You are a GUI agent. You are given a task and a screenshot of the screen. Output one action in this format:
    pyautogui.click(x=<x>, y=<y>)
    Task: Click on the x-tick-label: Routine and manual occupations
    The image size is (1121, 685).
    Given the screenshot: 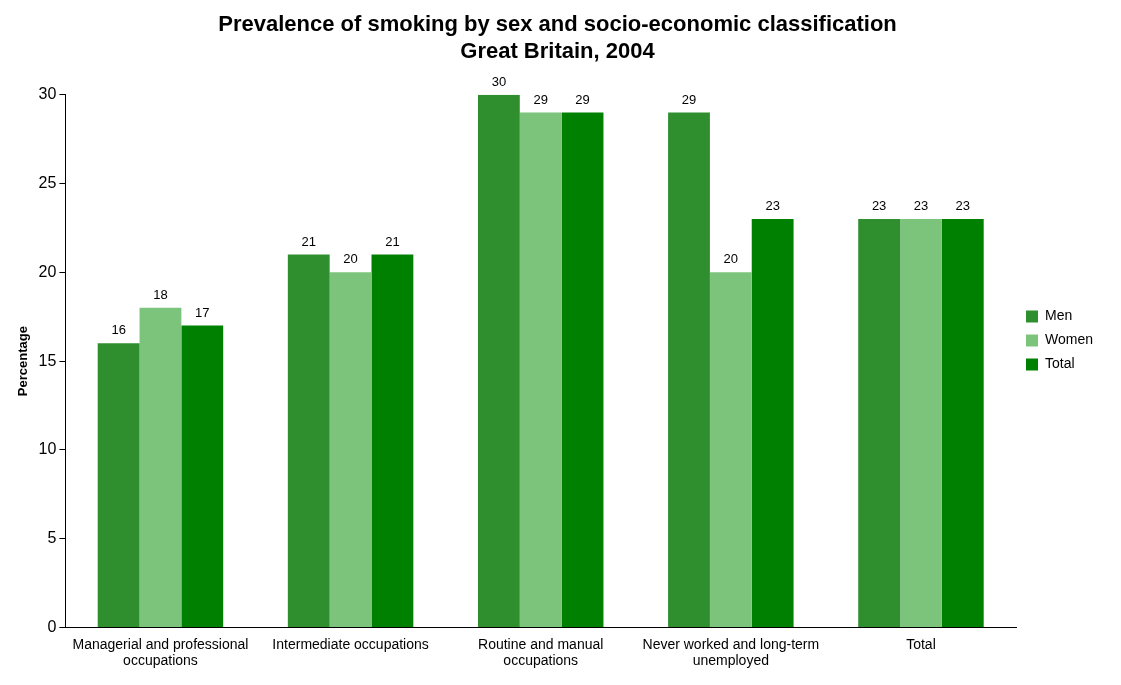 What is the action you would take?
    pyautogui.click(x=541, y=652)
    